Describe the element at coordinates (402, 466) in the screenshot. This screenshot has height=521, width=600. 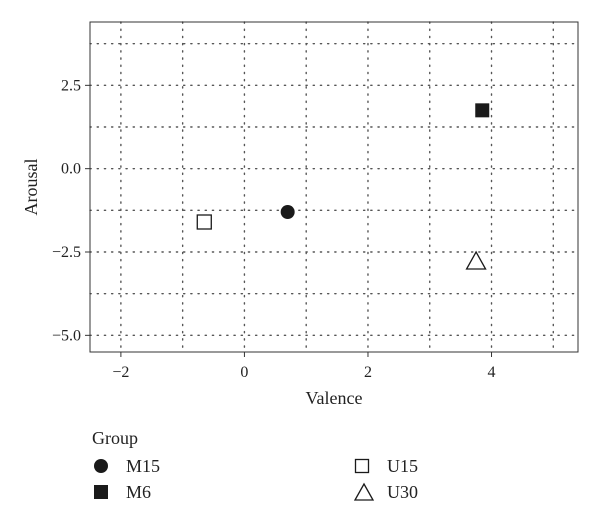
I see `legend-label-u15: U15` at that location.